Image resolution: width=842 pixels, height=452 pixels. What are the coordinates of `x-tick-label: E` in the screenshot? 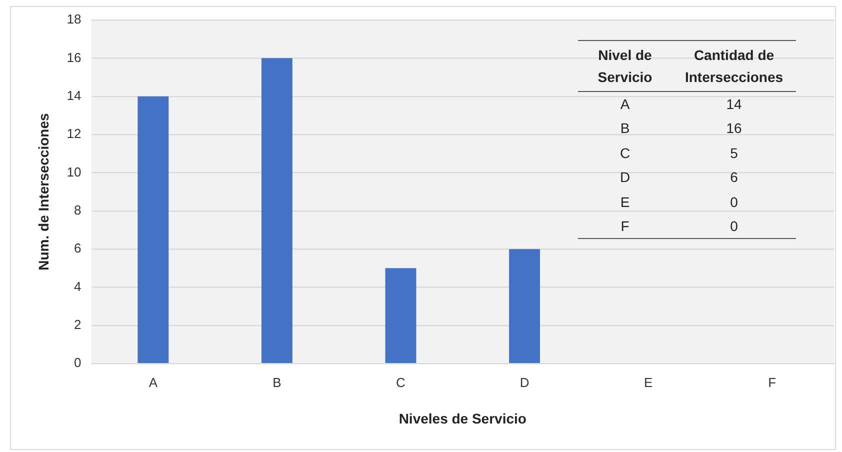 It's located at (648, 382).